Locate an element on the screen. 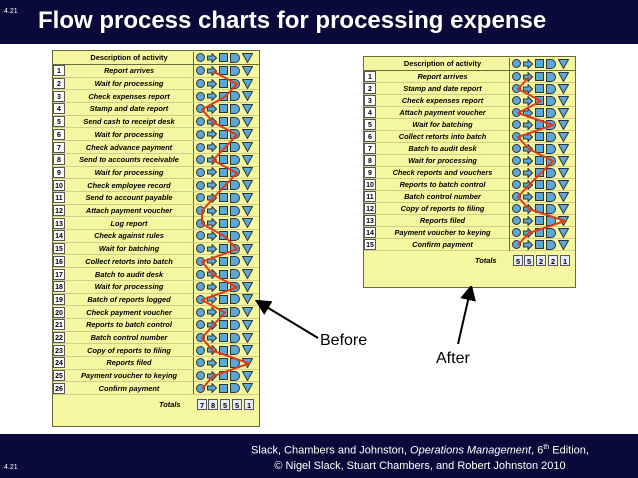 This screenshot has width=638, height=478. step-number: 5 is located at coordinates (370, 124).